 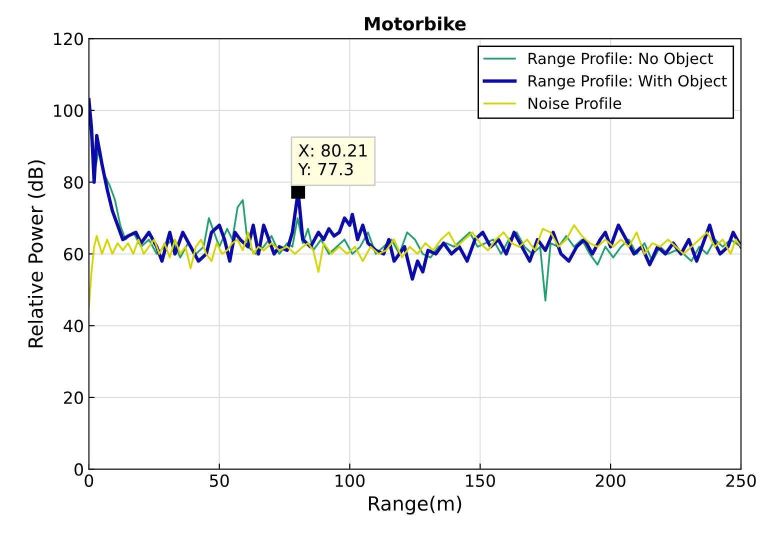 What do you see at coordinates (73, 254) in the screenshot?
I see `y-tick-label: 60` at bounding box center [73, 254].